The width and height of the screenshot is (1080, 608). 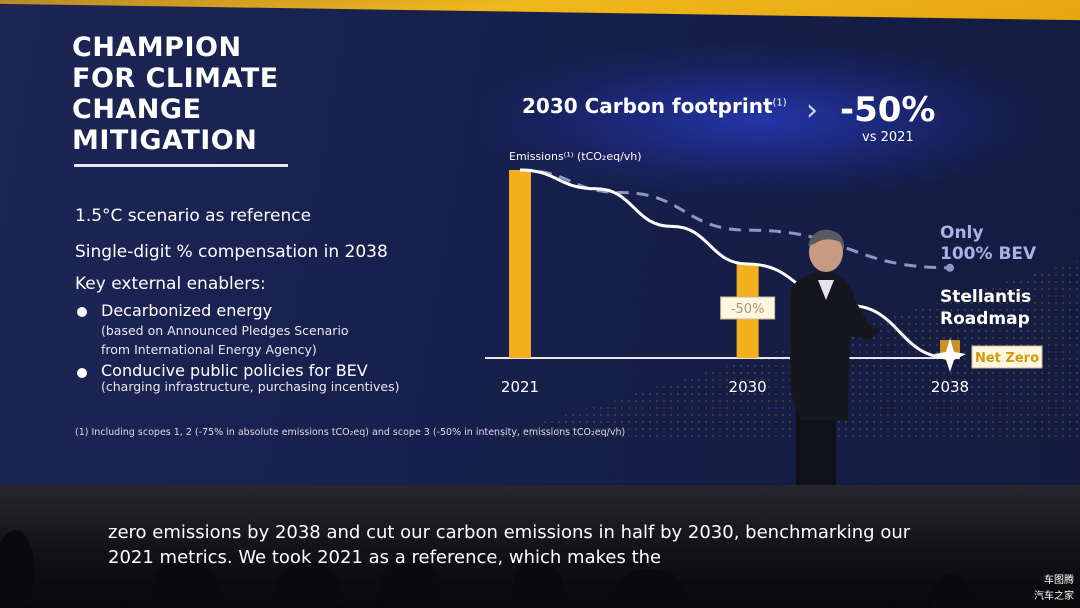 I want to click on watermark-text: 车图腾, so click(x=1059, y=580).